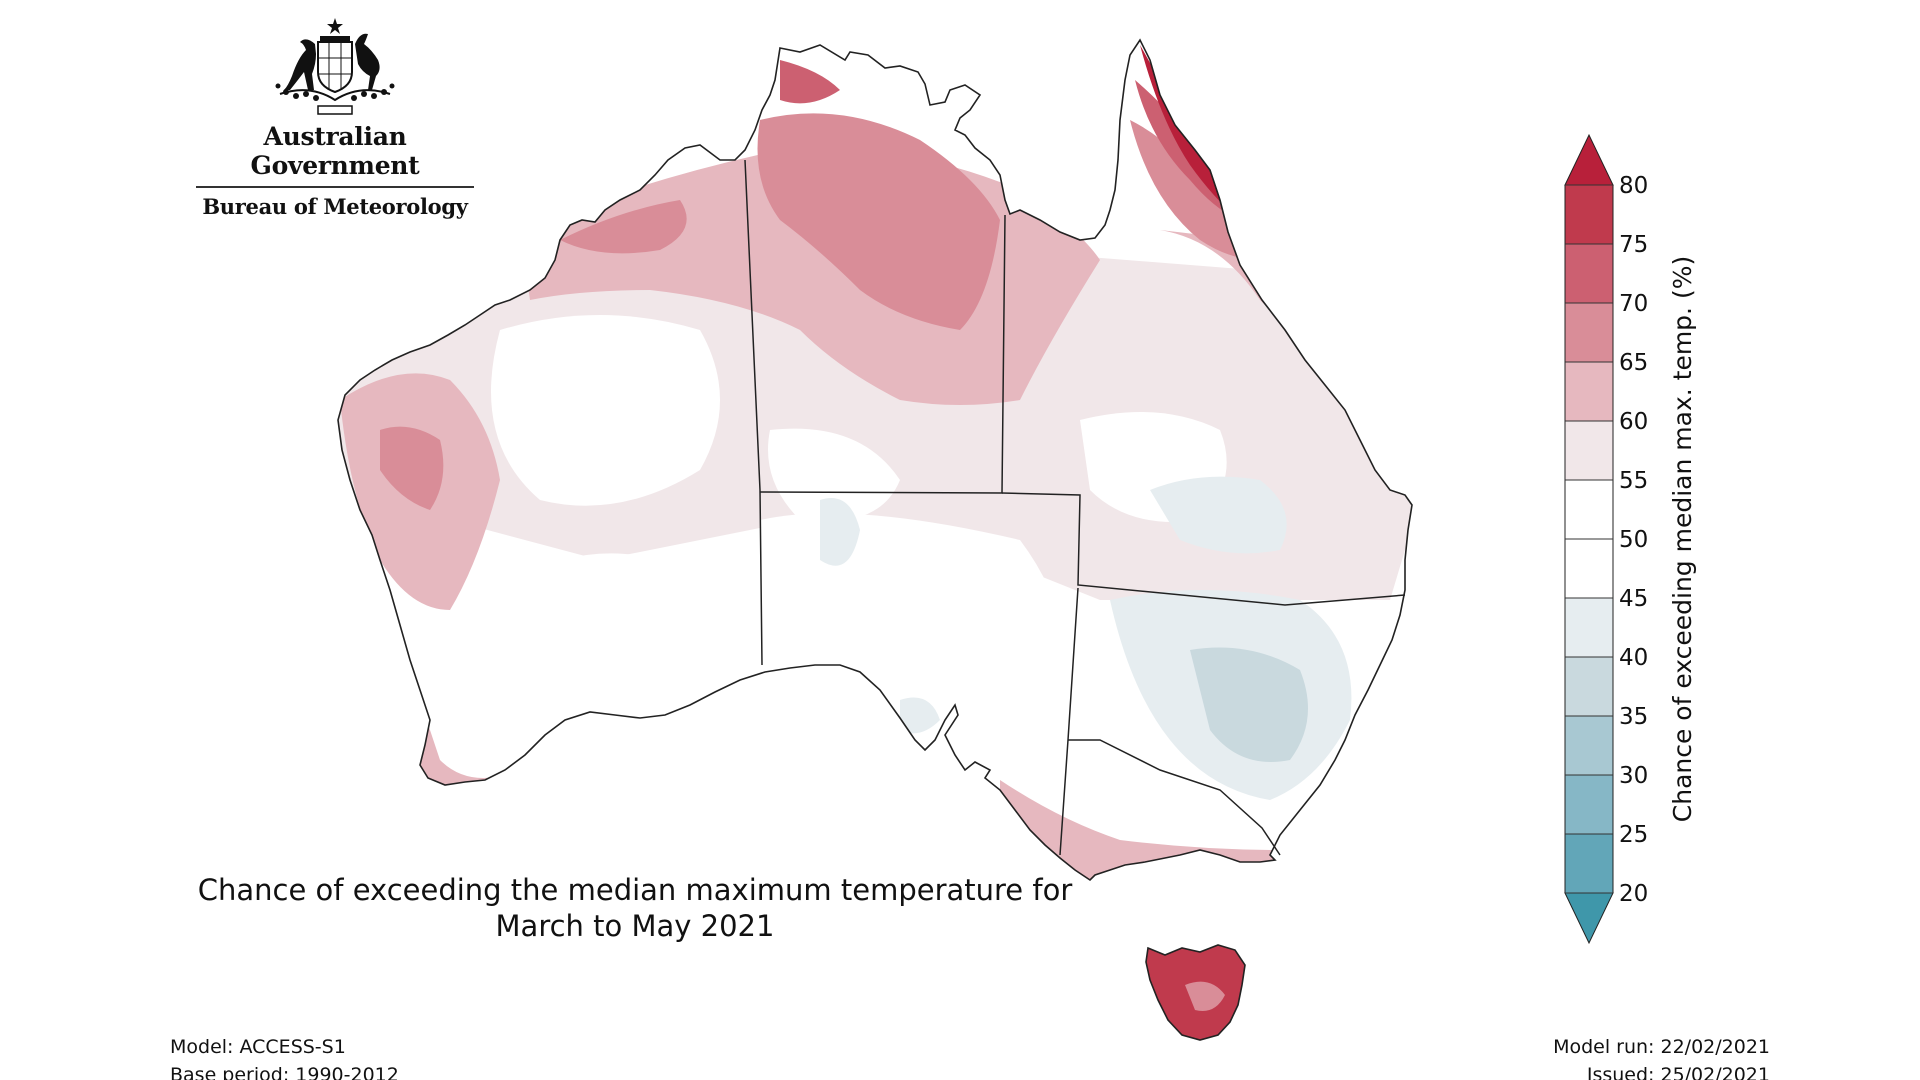 This screenshot has width=1920, height=1080. I want to click on colorbar-tick-label: 75, so click(1633, 245).